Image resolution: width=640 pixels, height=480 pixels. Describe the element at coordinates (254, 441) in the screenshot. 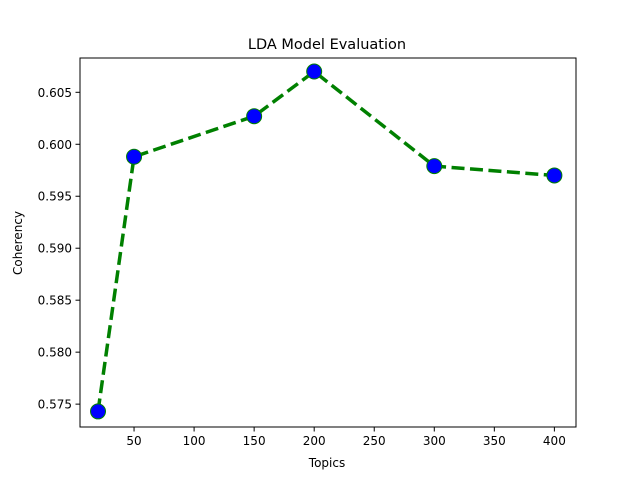

I see `x-tick-label: 150` at that location.